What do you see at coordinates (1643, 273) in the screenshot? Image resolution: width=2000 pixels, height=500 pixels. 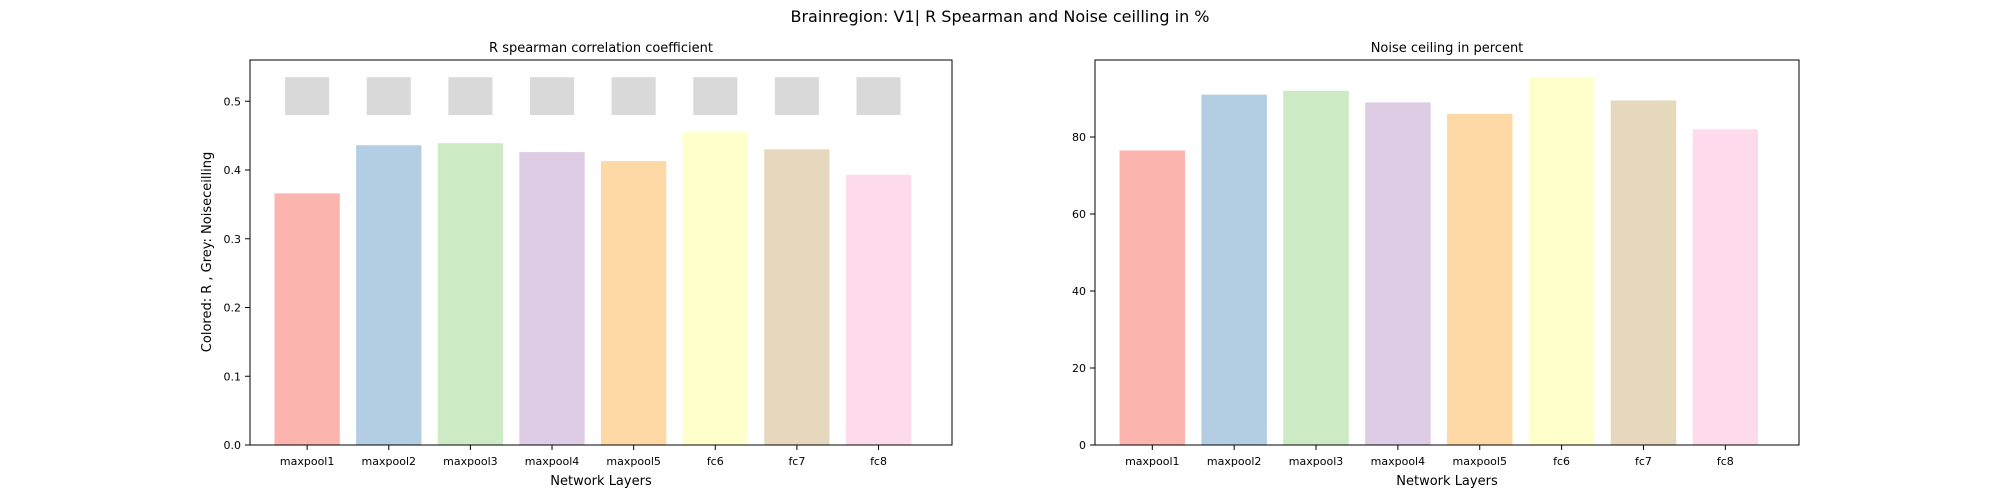 I see `noise-ceiling-bar-fc7` at bounding box center [1643, 273].